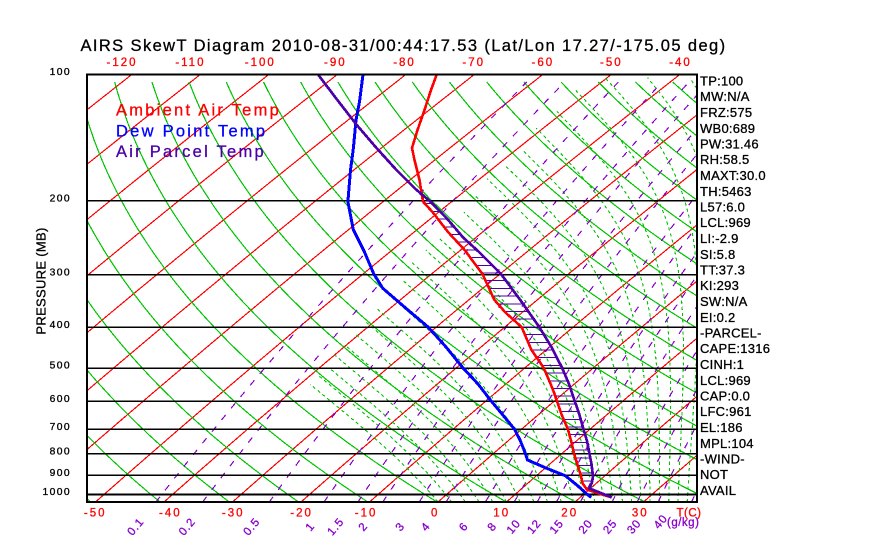 The height and width of the screenshot is (560, 870). I want to click on svg-text: 600, so click(60, 399).